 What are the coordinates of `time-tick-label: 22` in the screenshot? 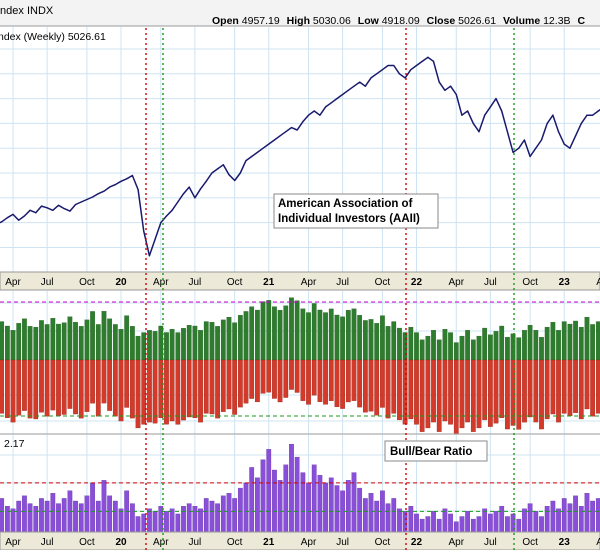 It's located at (417, 542).